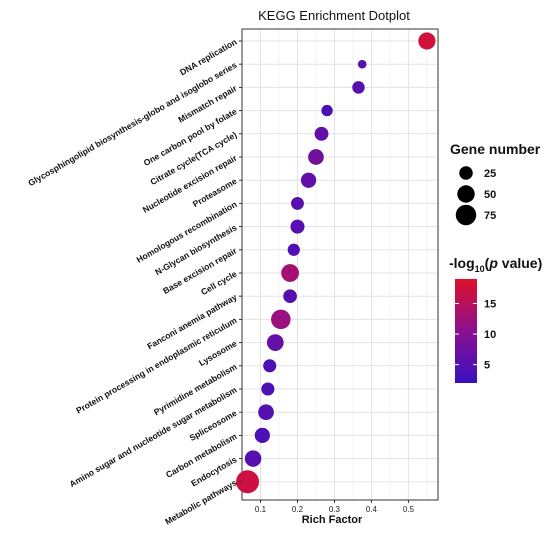 The height and width of the screenshot is (543, 550). I want to click on size-legend-label: 50, so click(490, 195).